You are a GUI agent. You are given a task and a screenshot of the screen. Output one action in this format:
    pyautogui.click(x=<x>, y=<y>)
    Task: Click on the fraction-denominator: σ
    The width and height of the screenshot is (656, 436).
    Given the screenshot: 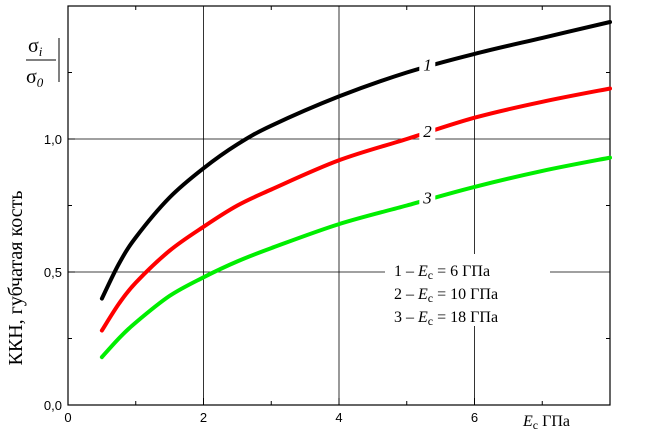 What is the action you would take?
    pyautogui.click(x=31, y=77)
    